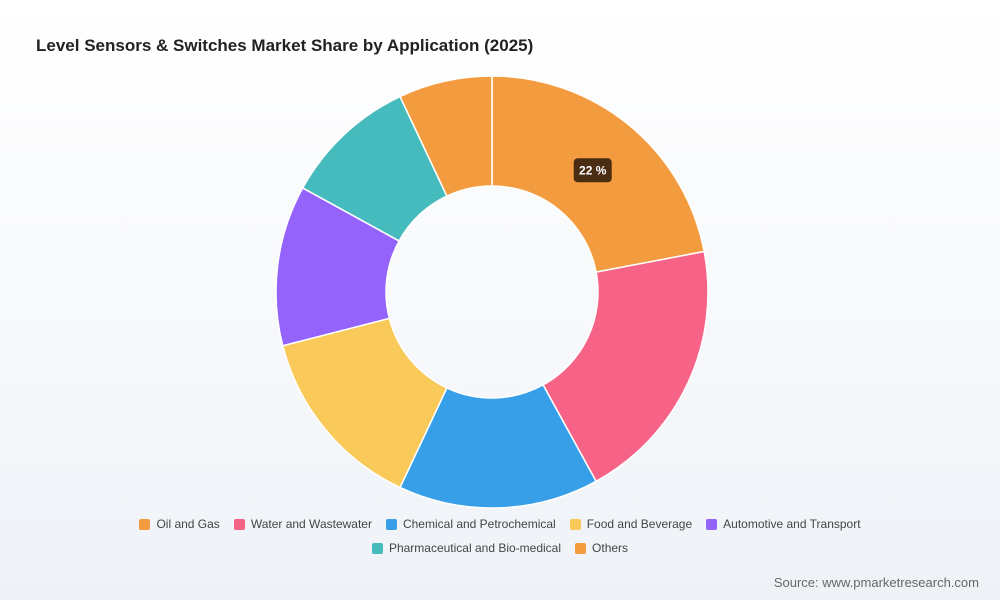 The height and width of the screenshot is (600, 1000). What do you see at coordinates (610, 548) in the screenshot?
I see `legend-label: Others` at bounding box center [610, 548].